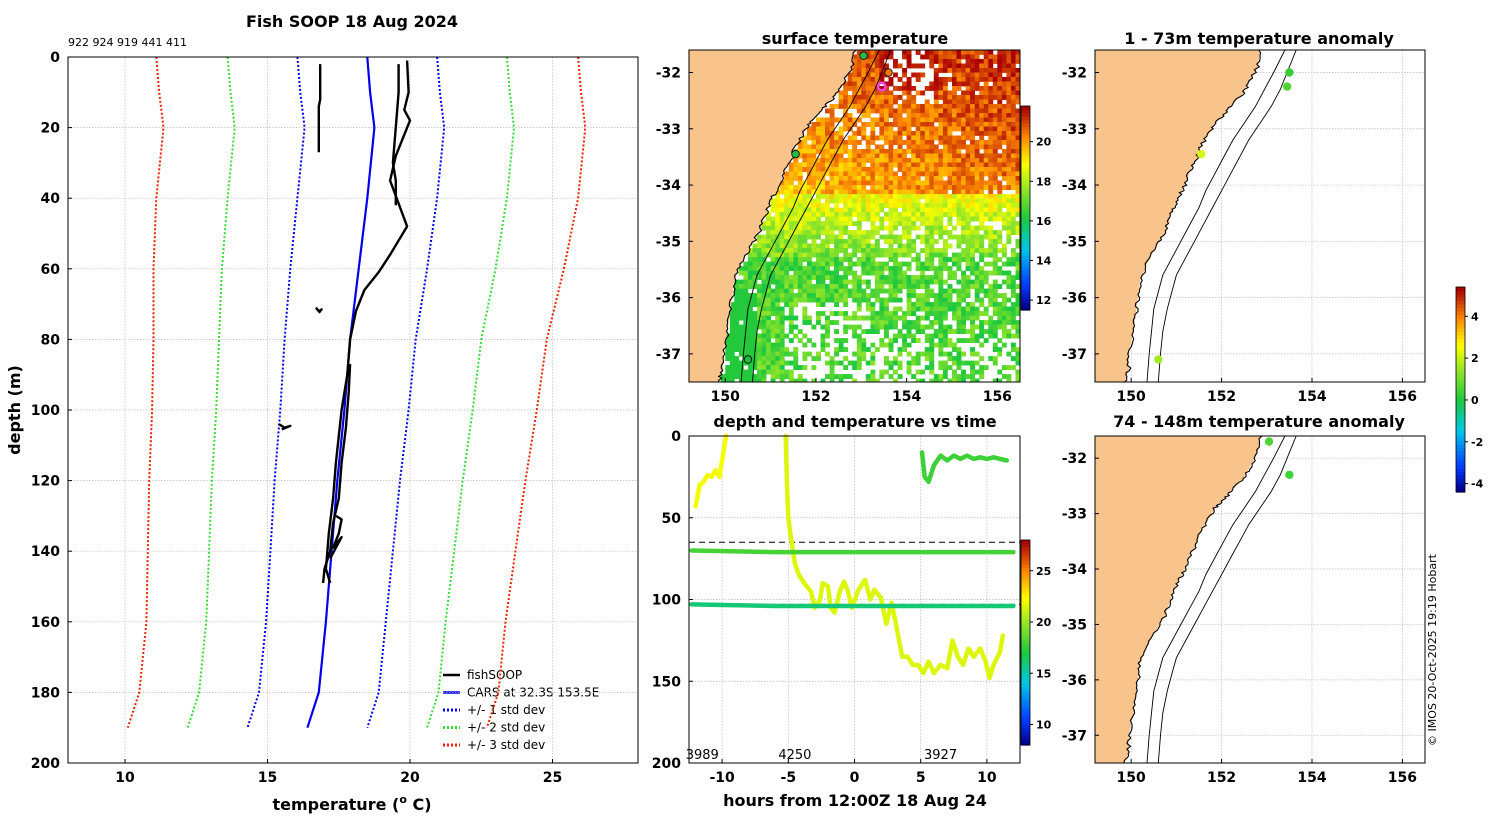 The height and width of the screenshot is (820, 1500). I want to click on sst-station-marker, so click(863, 55).